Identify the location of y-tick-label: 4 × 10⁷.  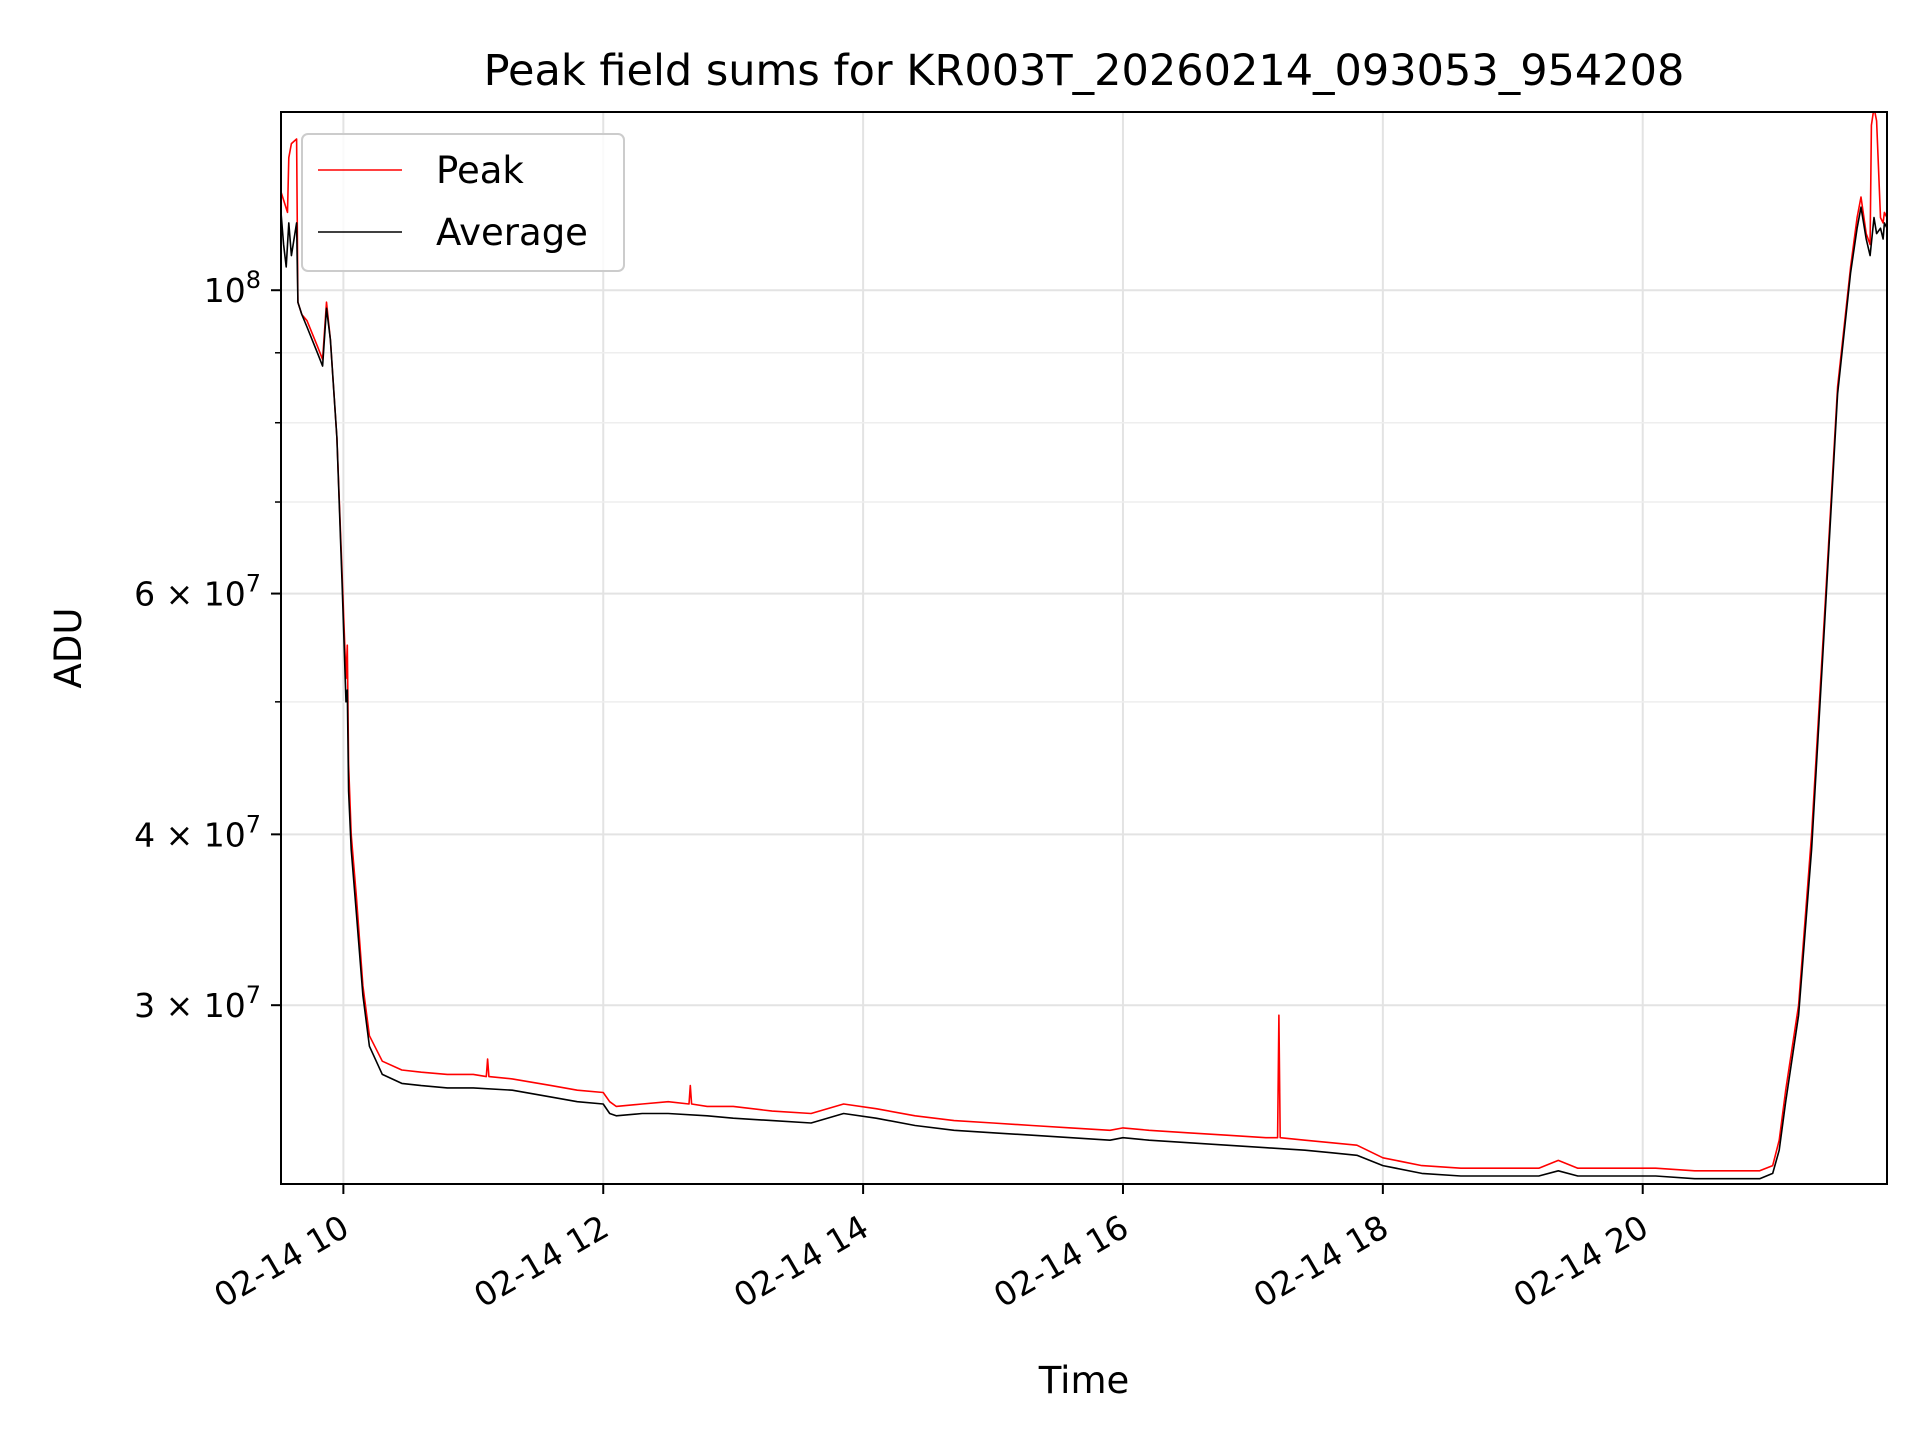
(197, 832).